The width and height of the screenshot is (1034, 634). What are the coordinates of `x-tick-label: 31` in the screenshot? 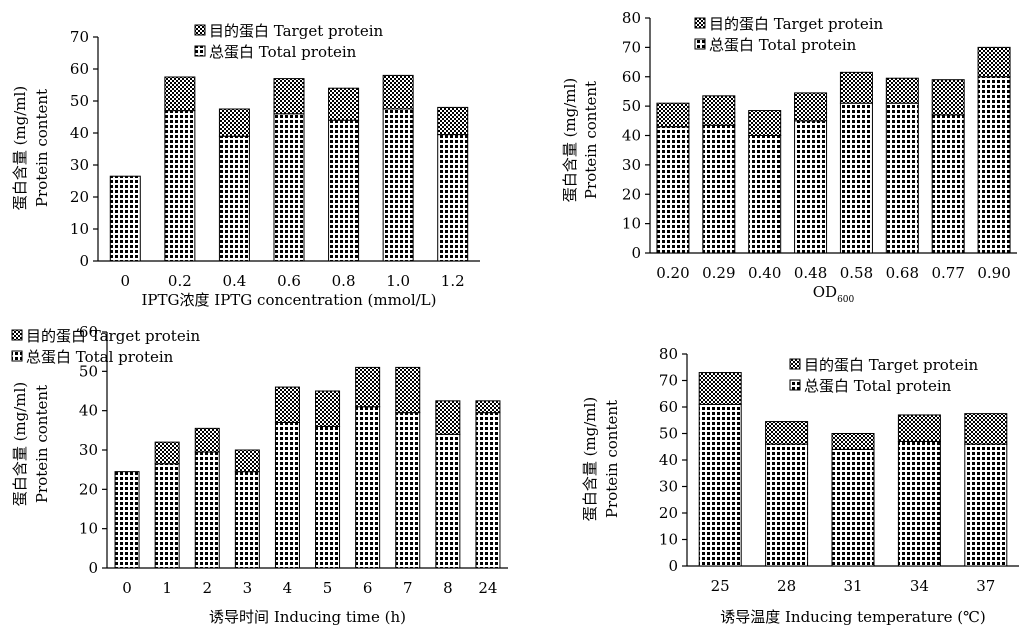 It's located at (852, 586).